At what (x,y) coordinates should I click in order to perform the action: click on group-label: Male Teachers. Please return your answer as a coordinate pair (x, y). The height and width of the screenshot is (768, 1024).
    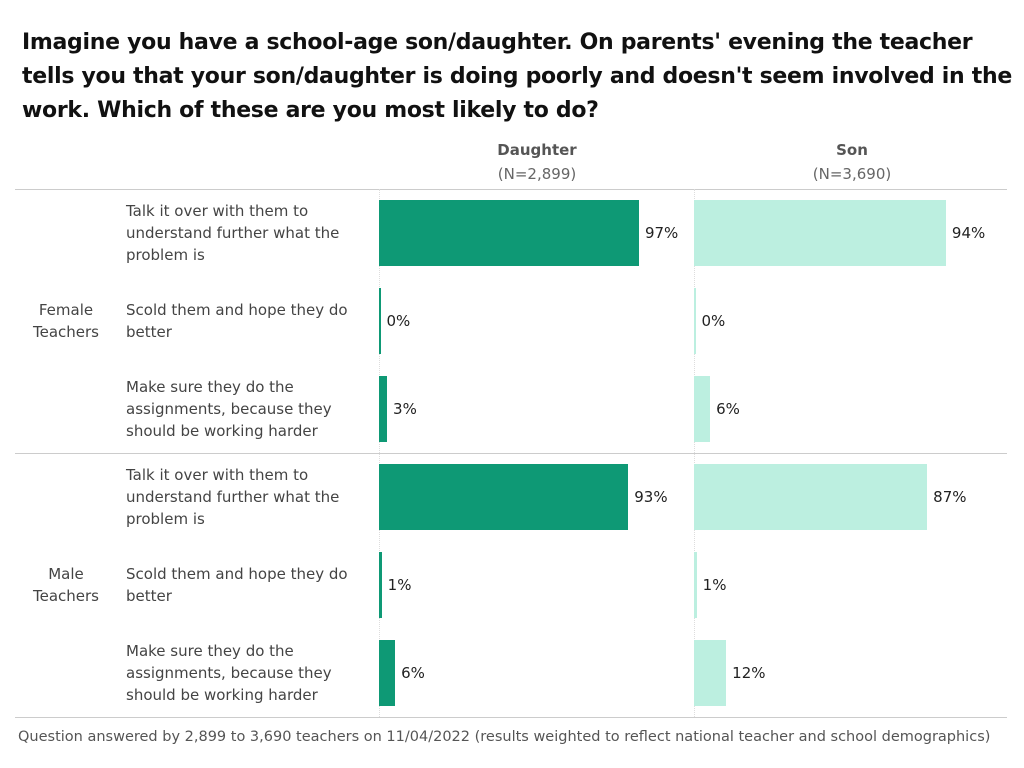
    Looking at the image, I should click on (66, 585).